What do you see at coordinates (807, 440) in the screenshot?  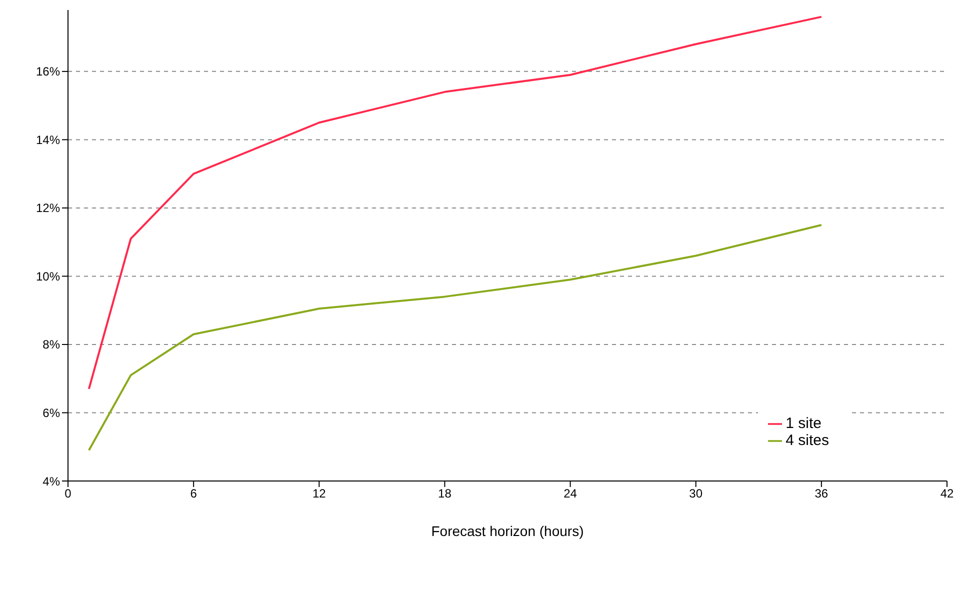 I see `legend-label: 4 sites` at bounding box center [807, 440].